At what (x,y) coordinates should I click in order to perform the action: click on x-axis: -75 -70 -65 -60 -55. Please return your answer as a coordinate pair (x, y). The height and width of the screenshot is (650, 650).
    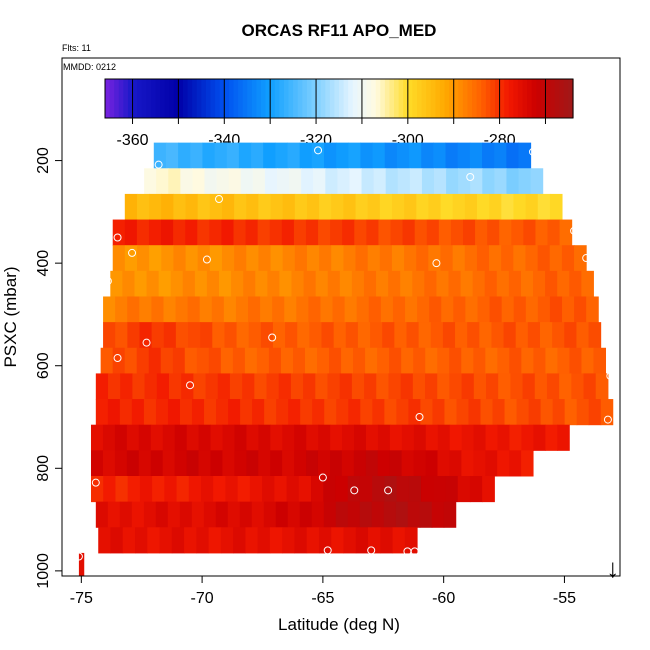
    Looking at the image, I should click on (323, 591).